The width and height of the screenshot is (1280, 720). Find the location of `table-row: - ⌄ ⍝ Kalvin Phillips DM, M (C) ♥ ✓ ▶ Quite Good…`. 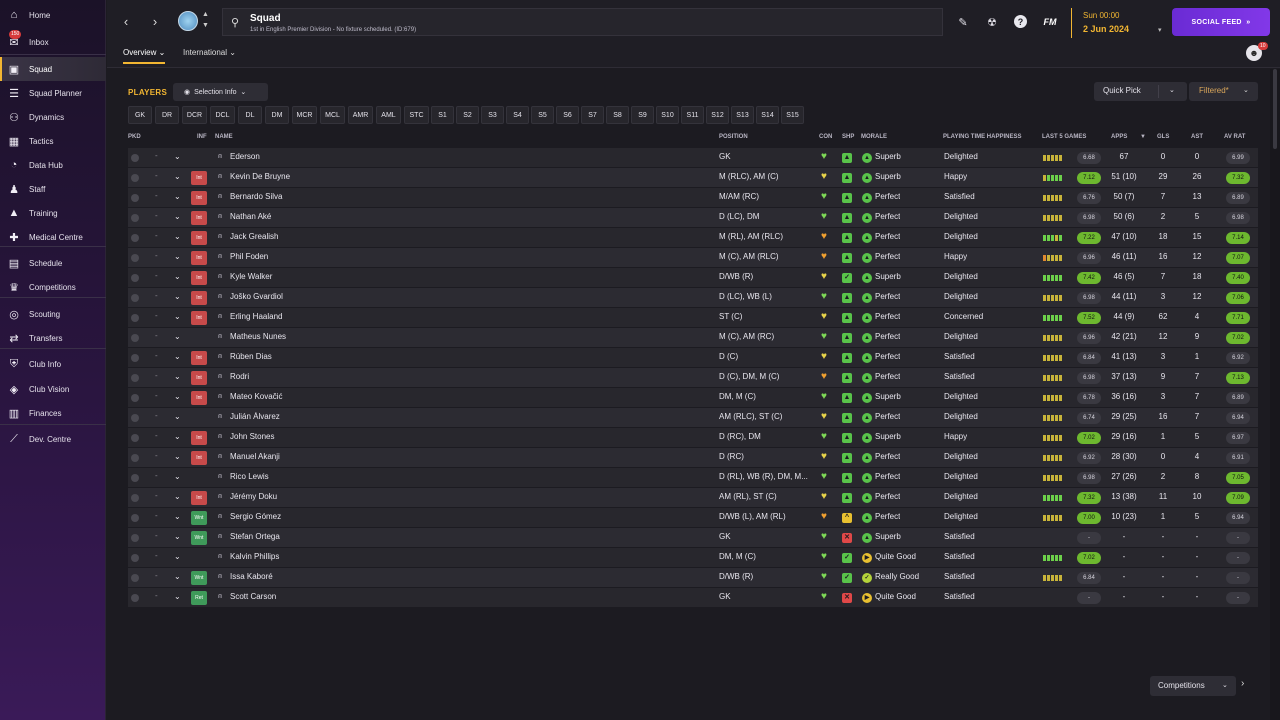

table-row: - ⌄ ⍝ Kalvin Phillips DM, M (C) ♥ ✓ ▶ Quite Good… is located at coordinates (693, 558).